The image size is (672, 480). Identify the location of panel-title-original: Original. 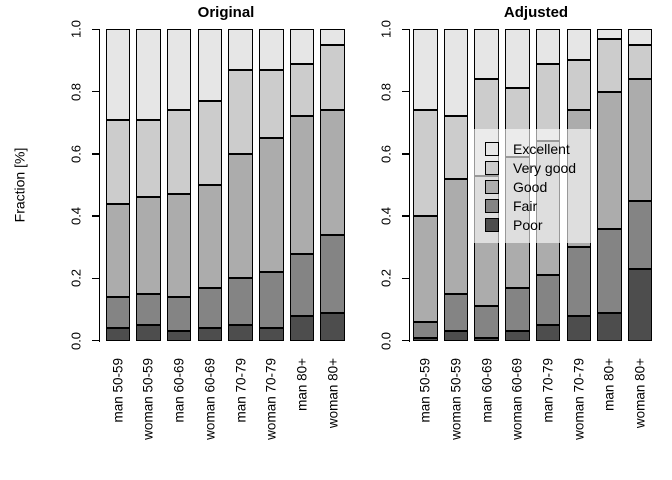
(226, 12).